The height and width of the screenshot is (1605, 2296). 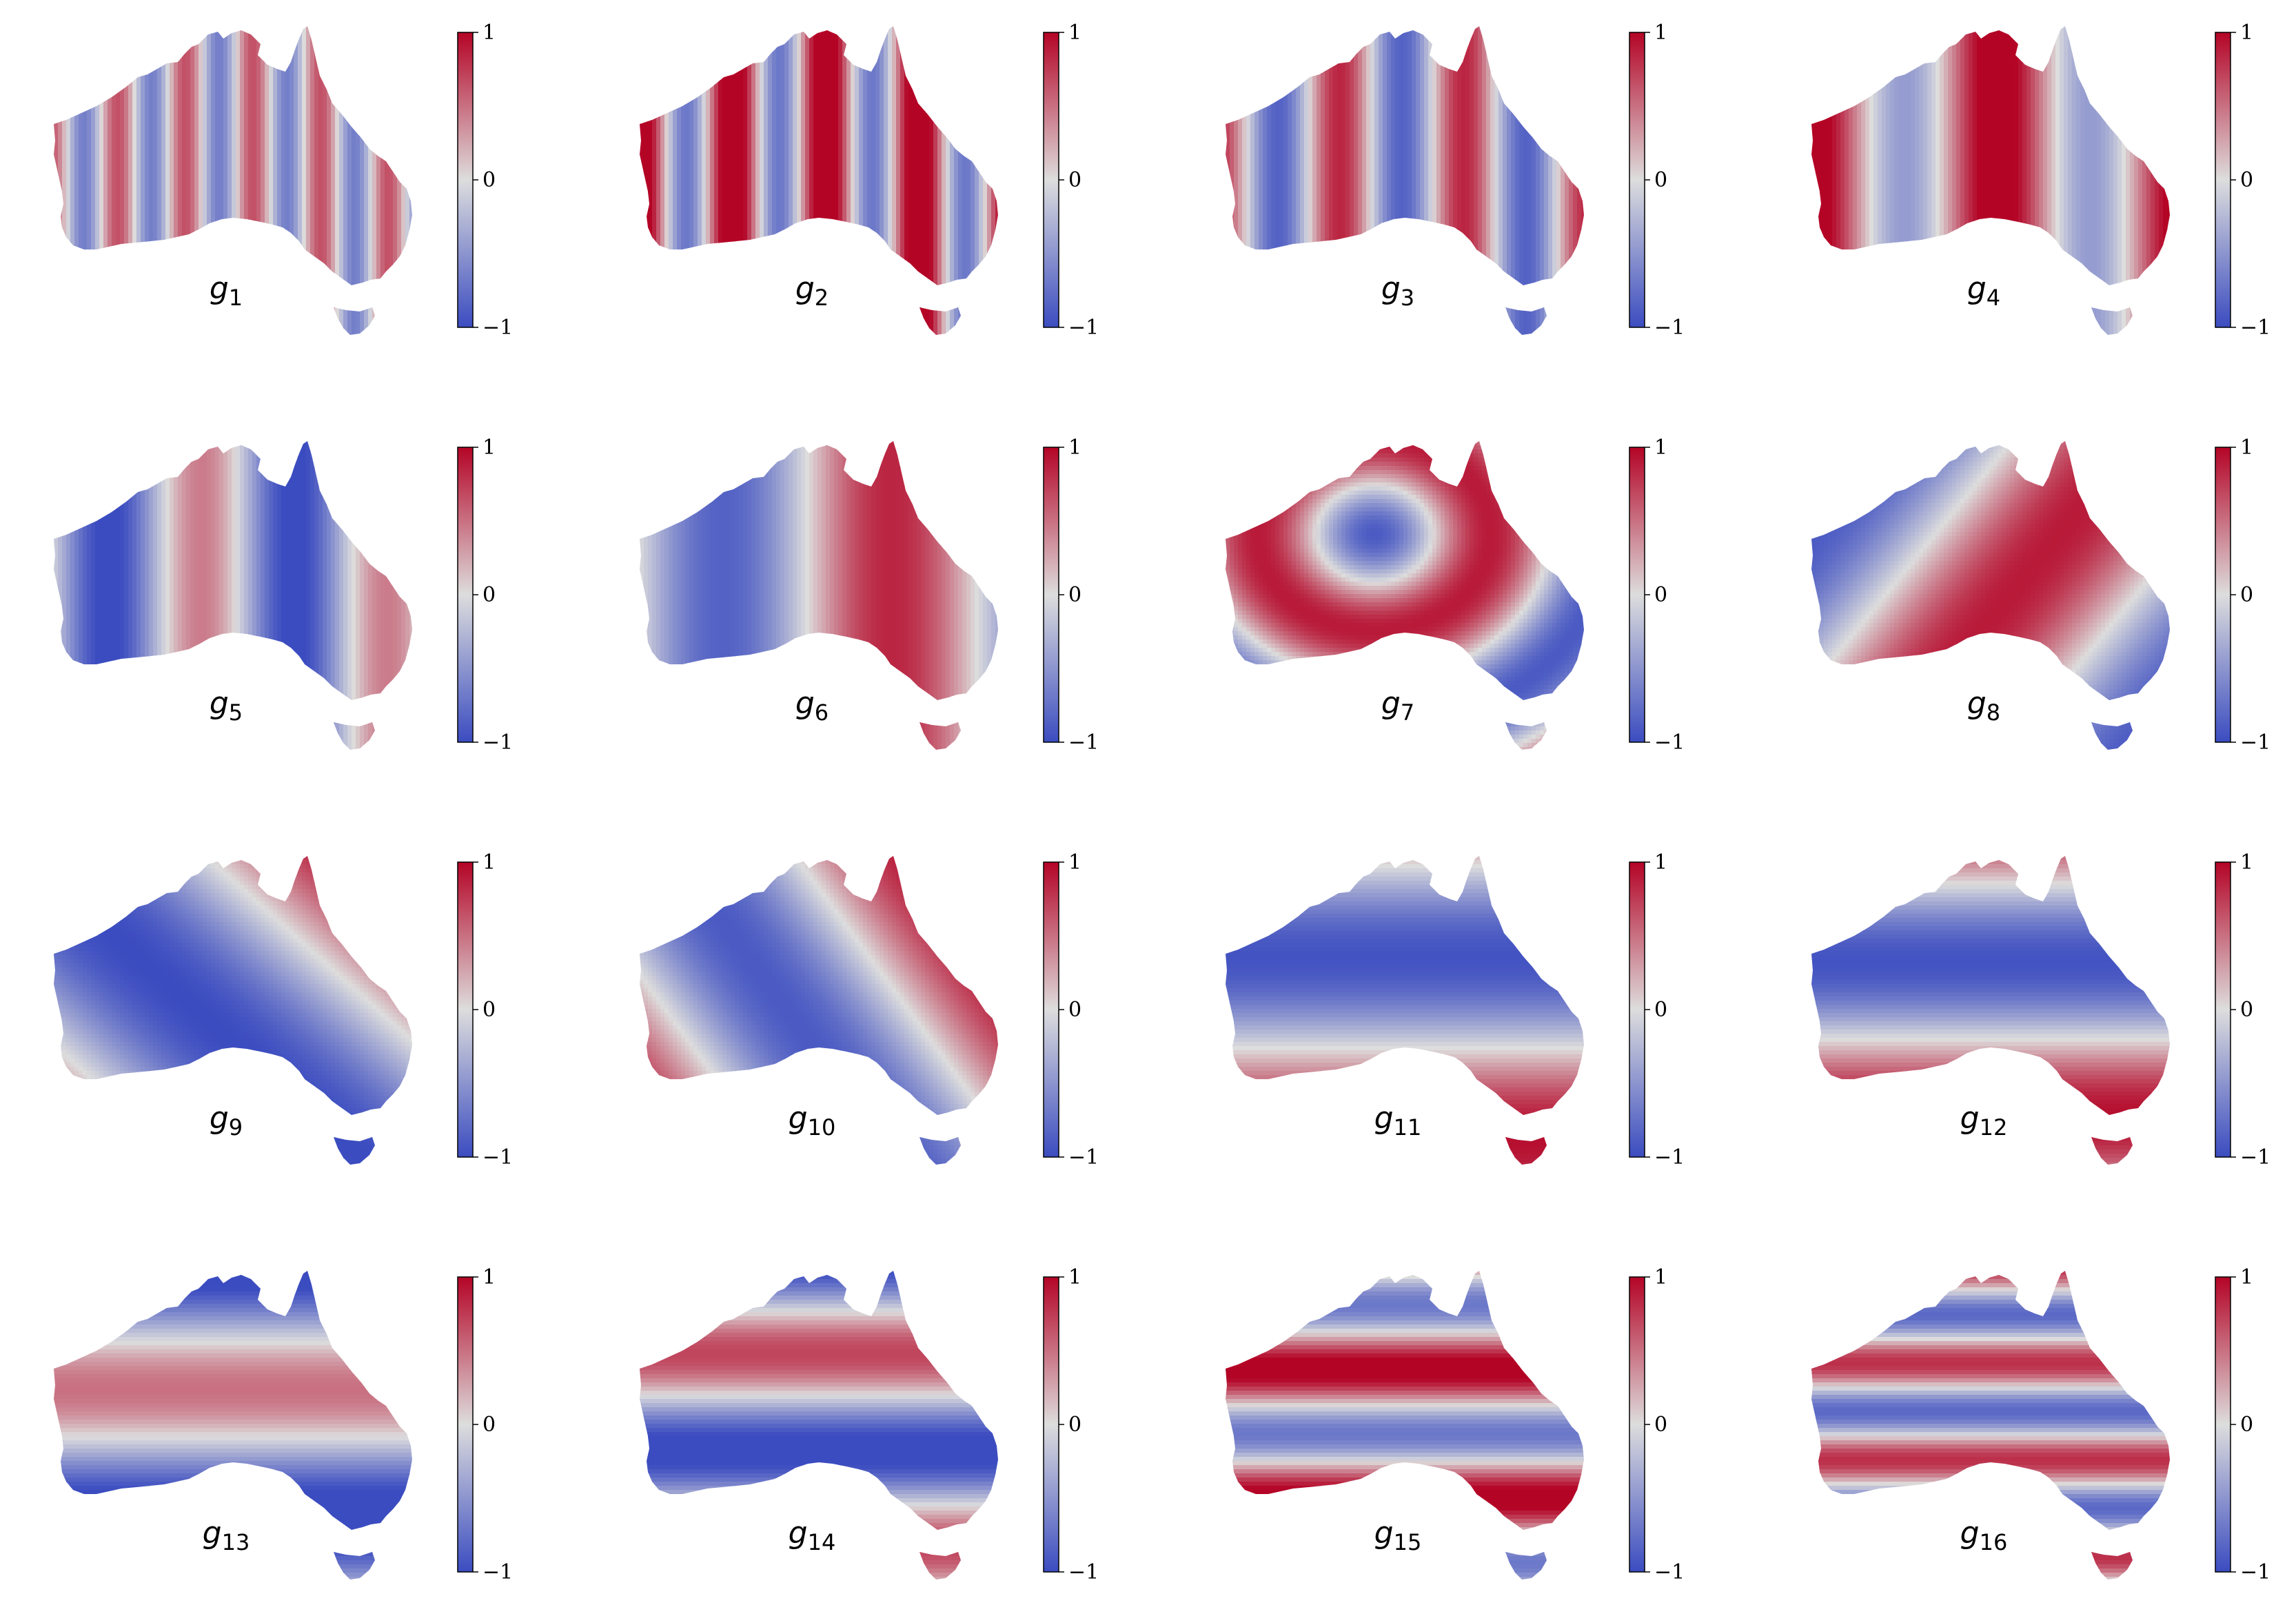 What do you see at coordinates (1455, 180) in the screenshot?
I see `panel-g3: g3 1 0 −1` at bounding box center [1455, 180].